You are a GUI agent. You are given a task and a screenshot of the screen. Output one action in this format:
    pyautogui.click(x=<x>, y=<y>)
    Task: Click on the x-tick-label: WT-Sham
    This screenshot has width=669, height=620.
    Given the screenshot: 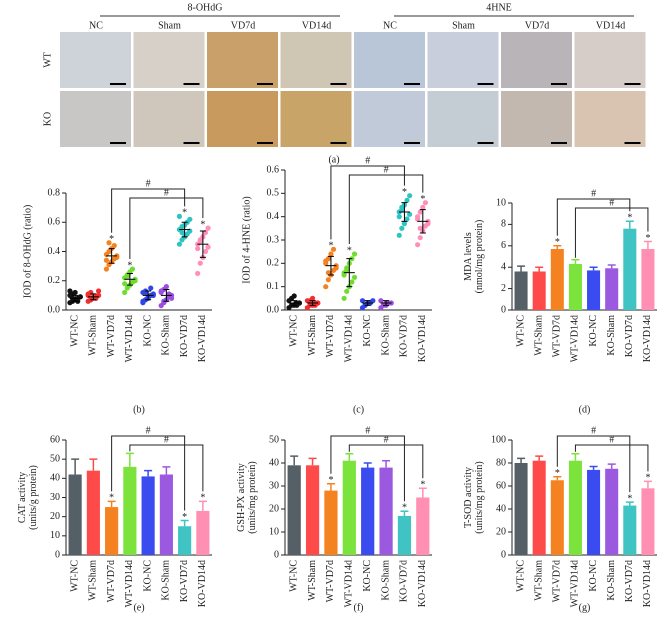 What is the action you would take?
    pyautogui.click(x=538, y=580)
    